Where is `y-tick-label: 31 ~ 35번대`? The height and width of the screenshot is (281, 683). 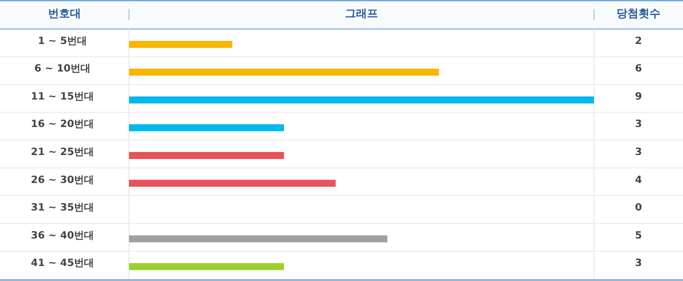
y-tick-label: 31 ~ 35번대 is located at coordinates (62, 208).